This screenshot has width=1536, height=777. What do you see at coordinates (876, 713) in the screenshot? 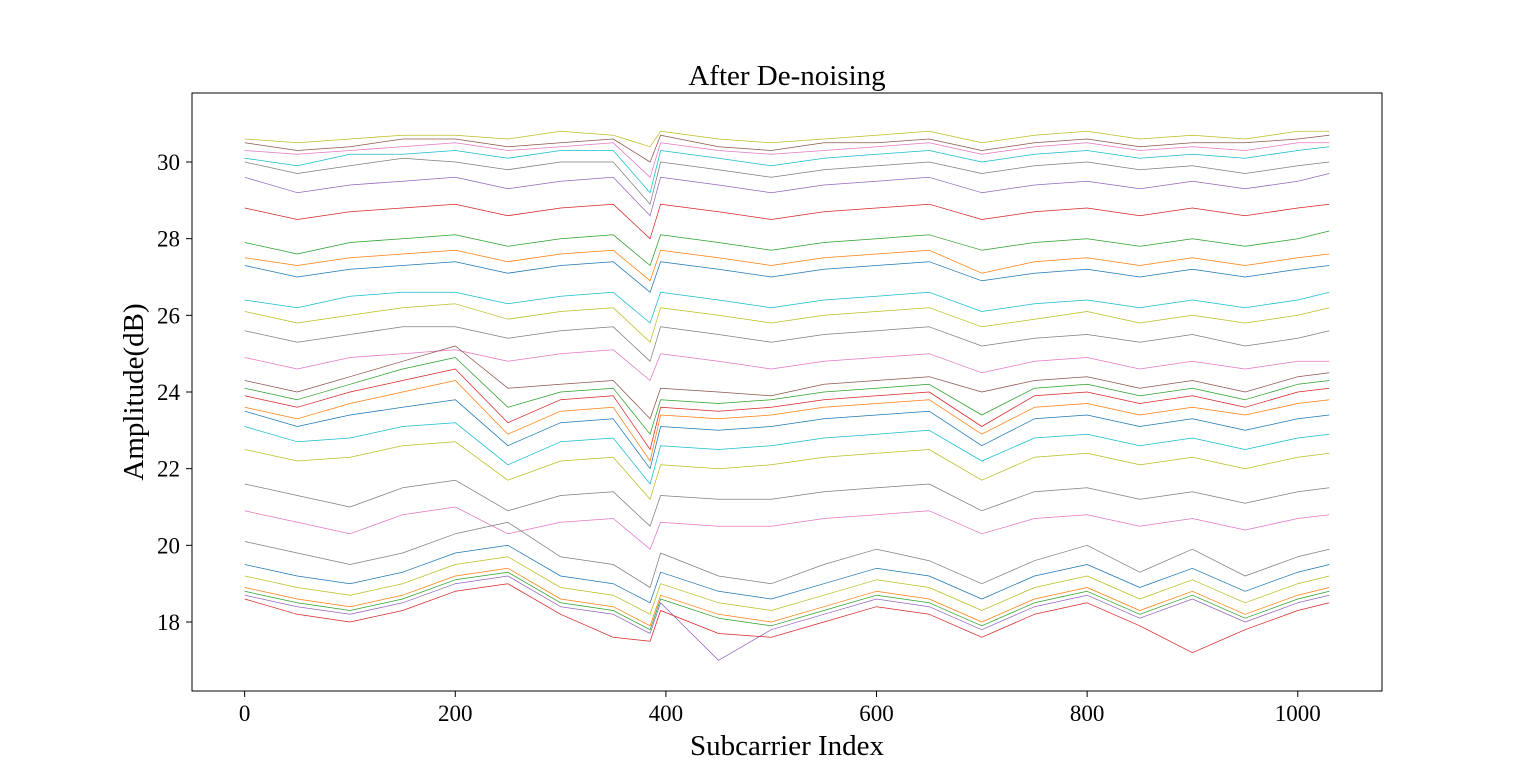
I see `x-tick-label: 600` at bounding box center [876, 713].